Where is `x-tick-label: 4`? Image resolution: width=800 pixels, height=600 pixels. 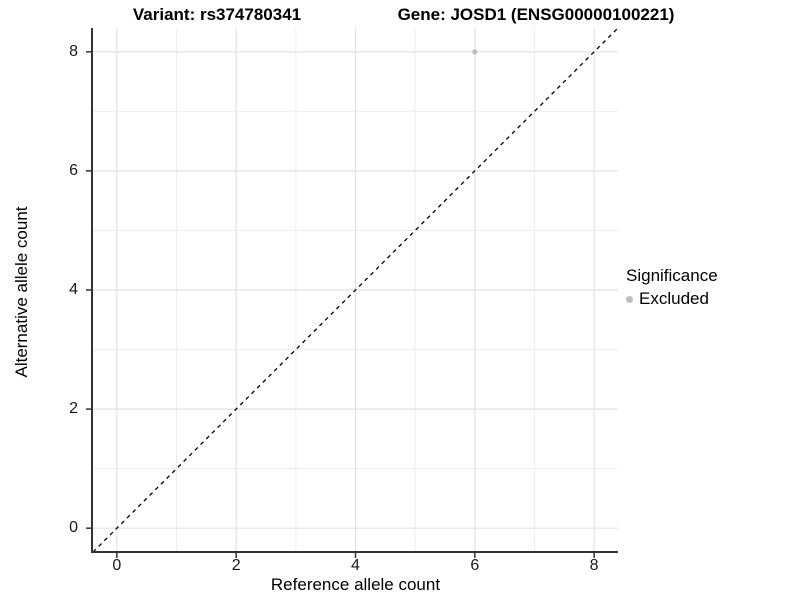
x-tick-label: 4 is located at coordinates (355, 565).